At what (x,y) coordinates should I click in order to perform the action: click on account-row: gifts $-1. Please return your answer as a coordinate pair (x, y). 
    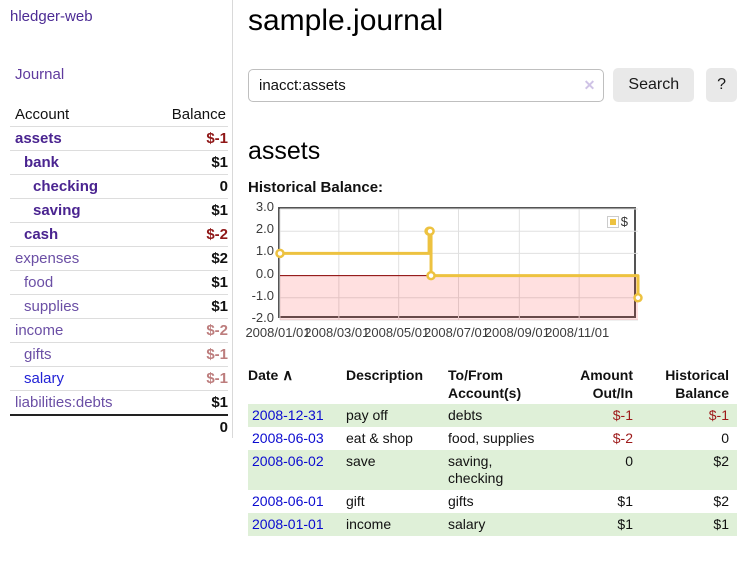
    Looking at the image, I should click on (119, 354).